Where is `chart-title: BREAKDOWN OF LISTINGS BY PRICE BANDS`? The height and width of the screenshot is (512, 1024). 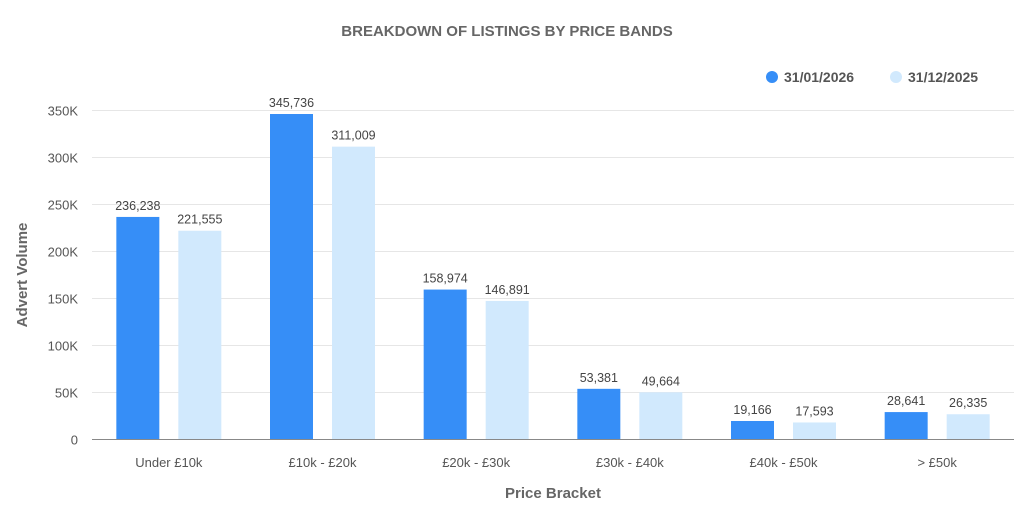
chart-title: BREAKDOWN OF LISTINGS BY PRICE BANDS is located at coordinates (506, 31).